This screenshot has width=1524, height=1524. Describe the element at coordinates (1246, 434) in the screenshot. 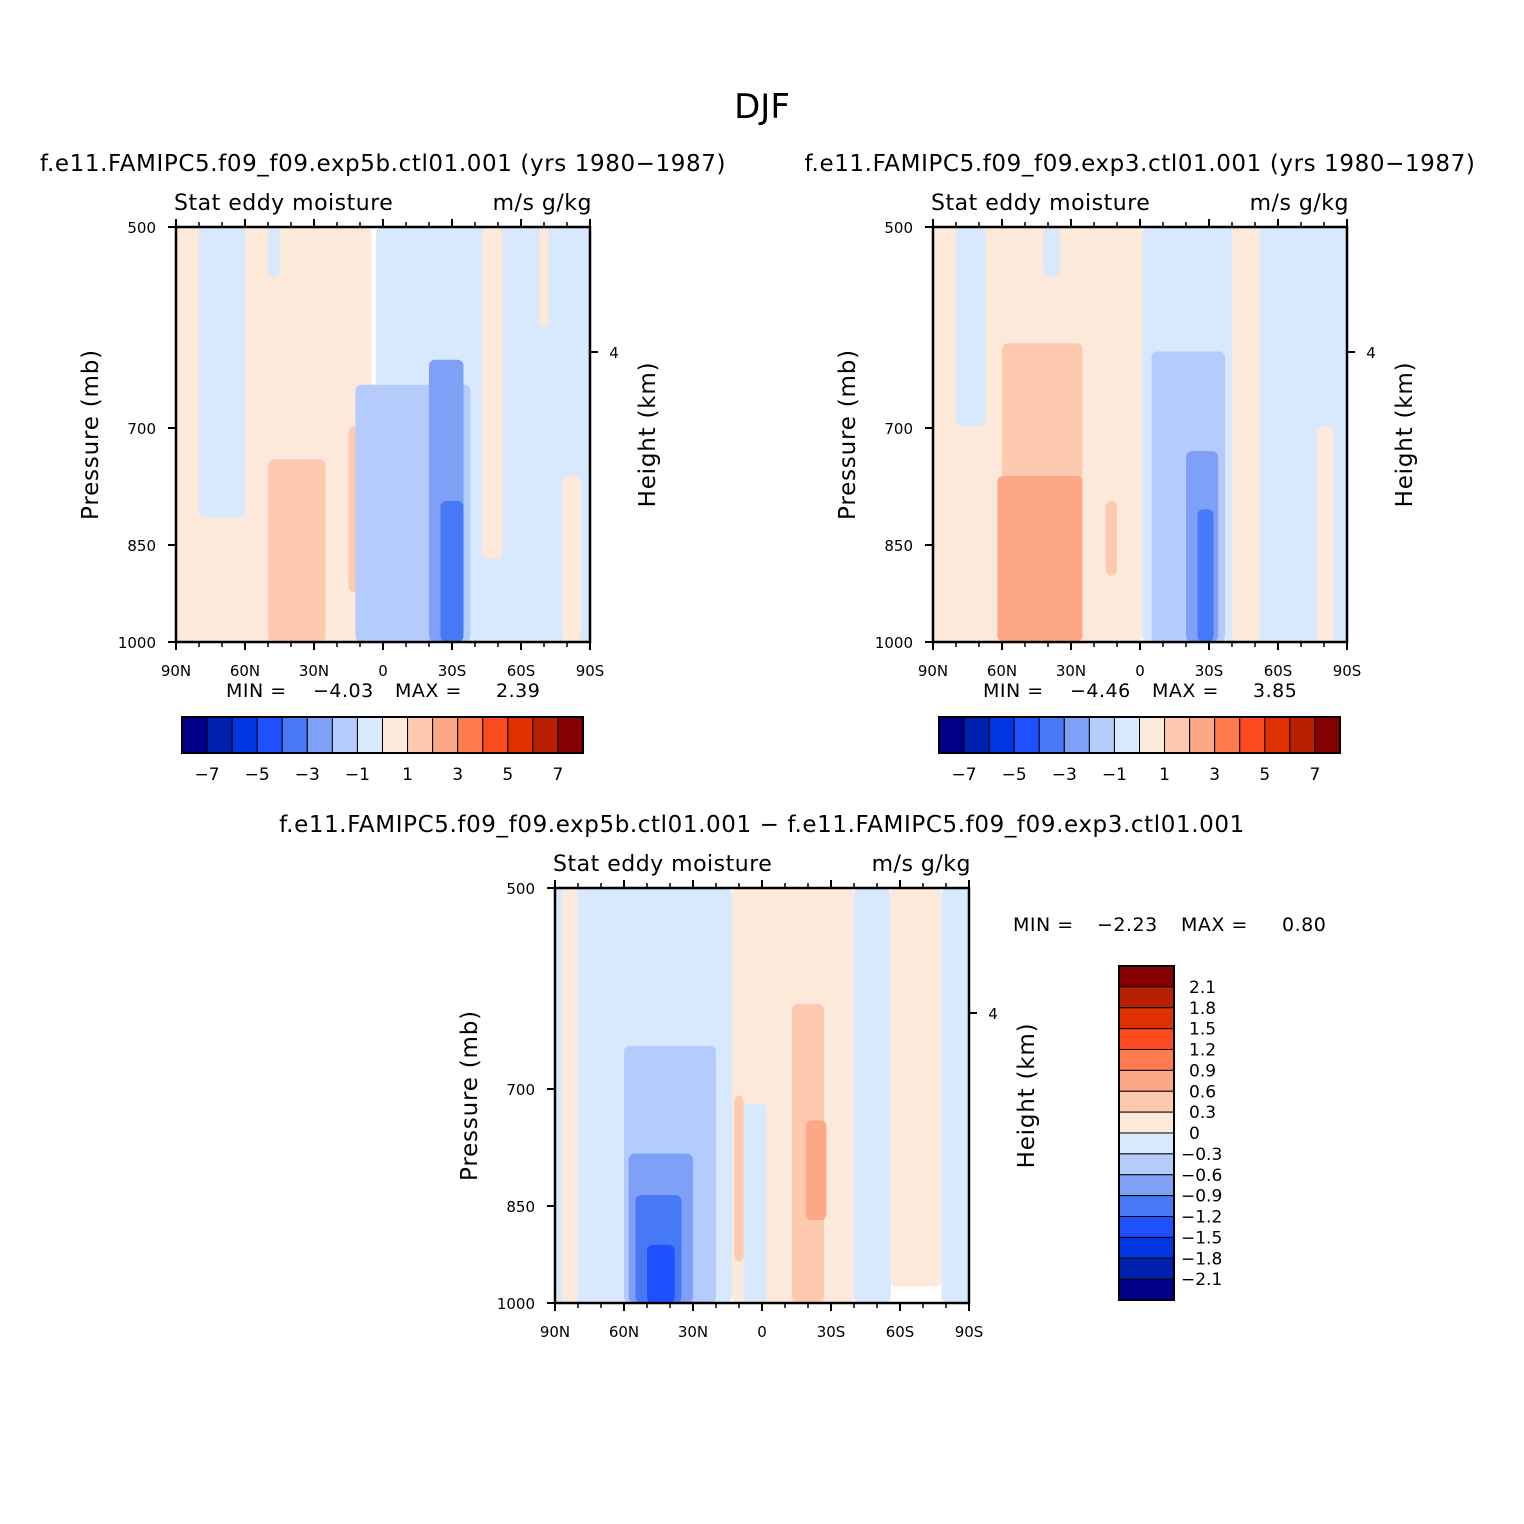

I see `contour-region-sh-pos-strip` at that location.